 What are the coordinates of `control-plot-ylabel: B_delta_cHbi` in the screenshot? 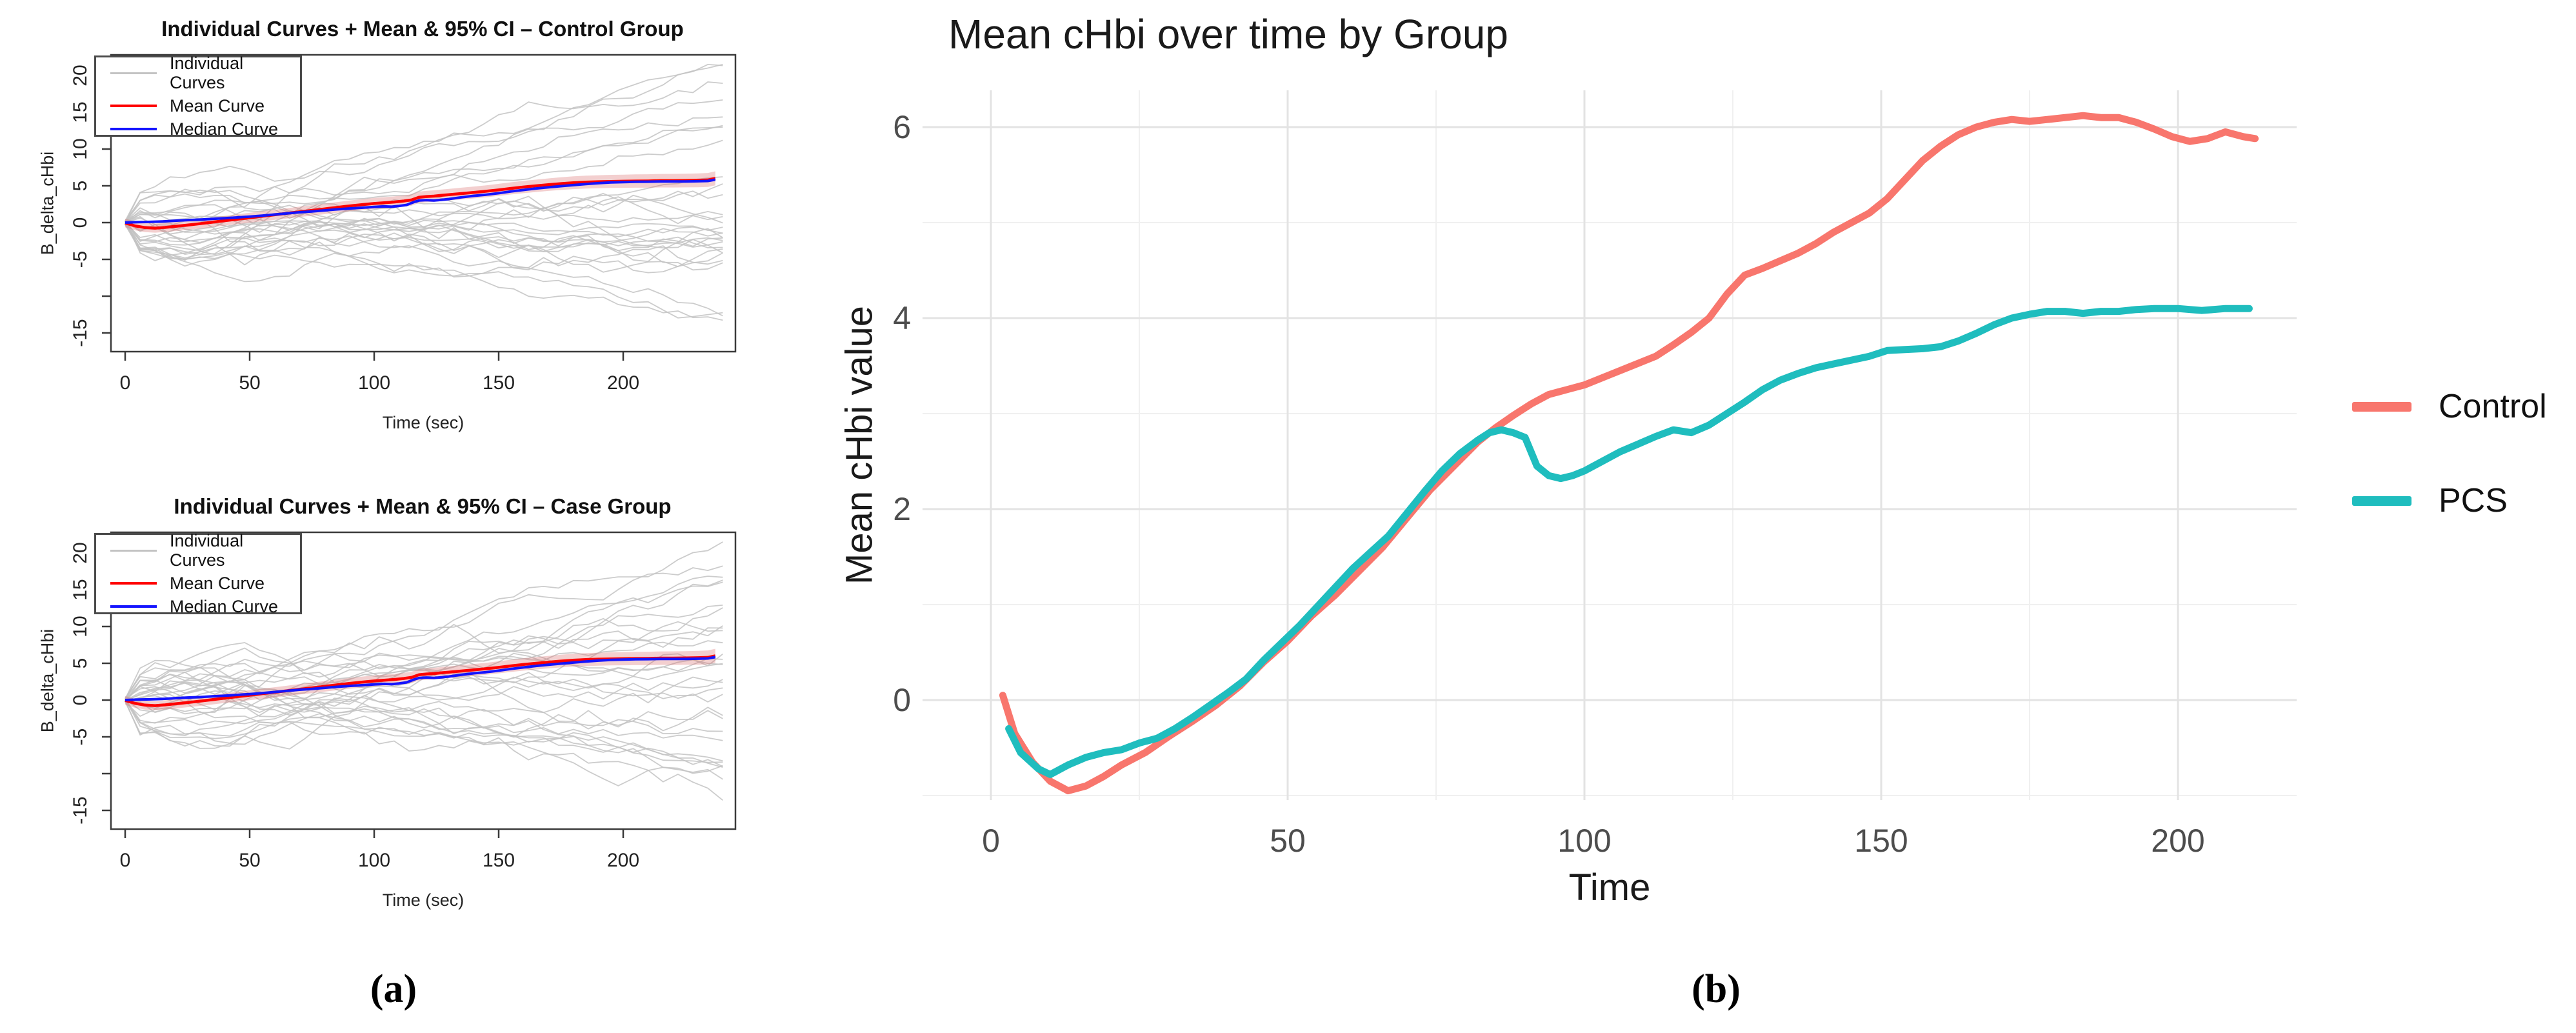 It's located at (47, 203).